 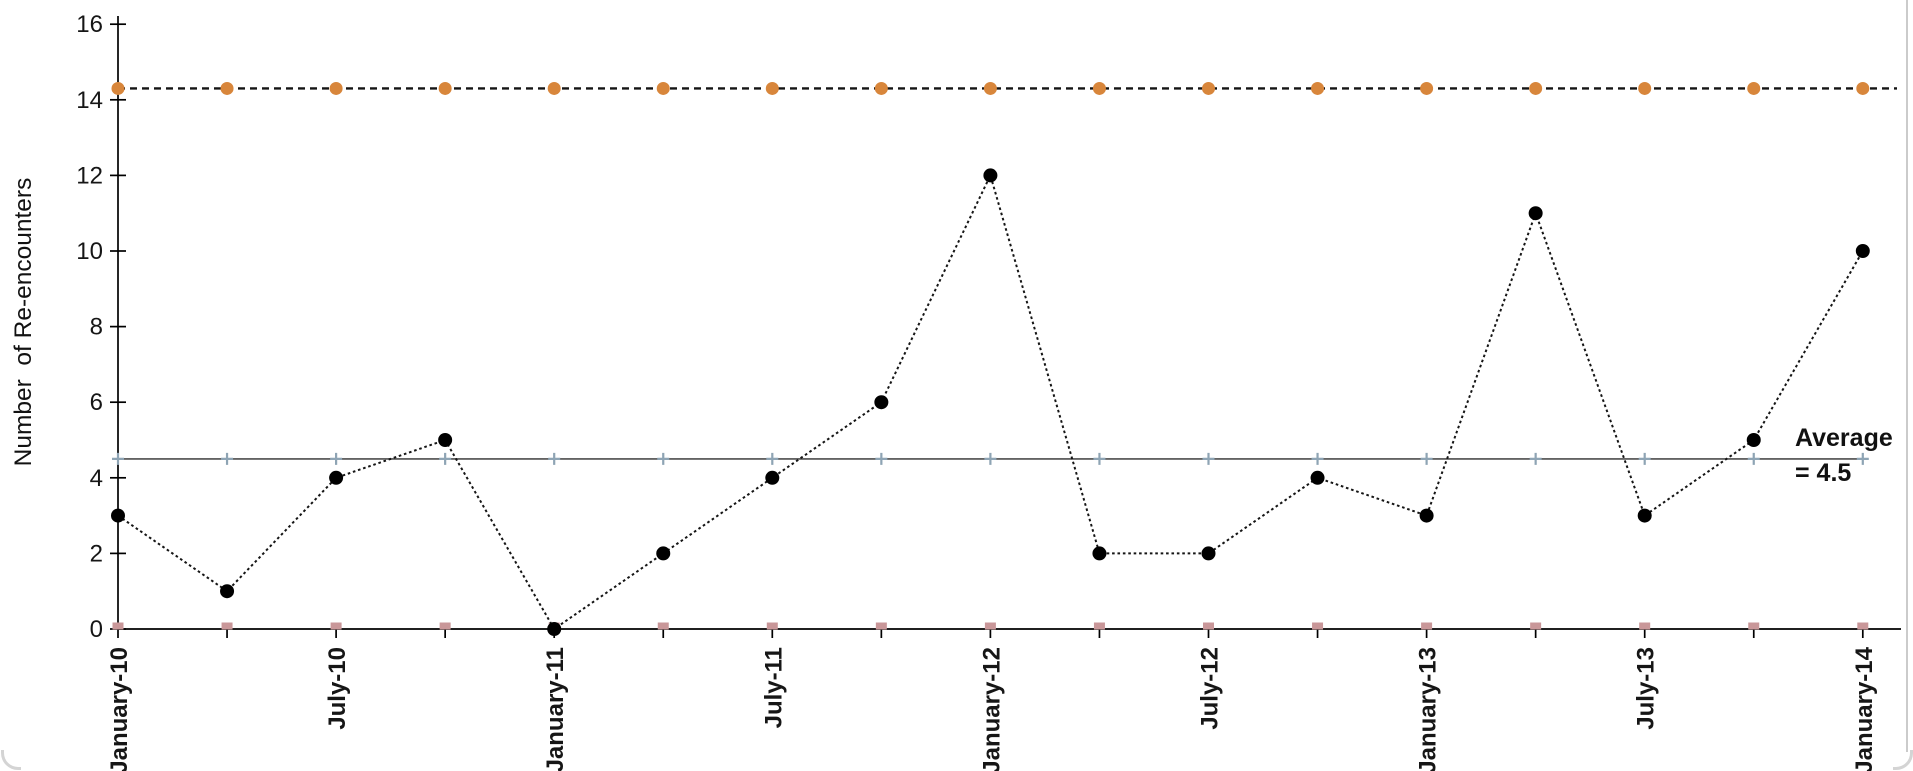 I want to click on y-tick-label: 14, so click(x=89, y=100).